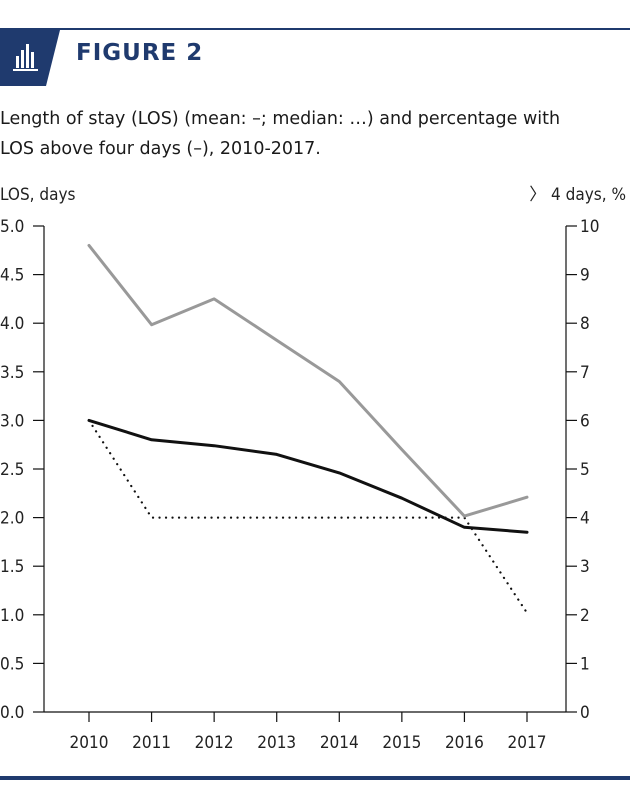 The height and width of the screenshot is (790, 630). I want to click on y-left-tick-label: 4.5, so click(12, 276).